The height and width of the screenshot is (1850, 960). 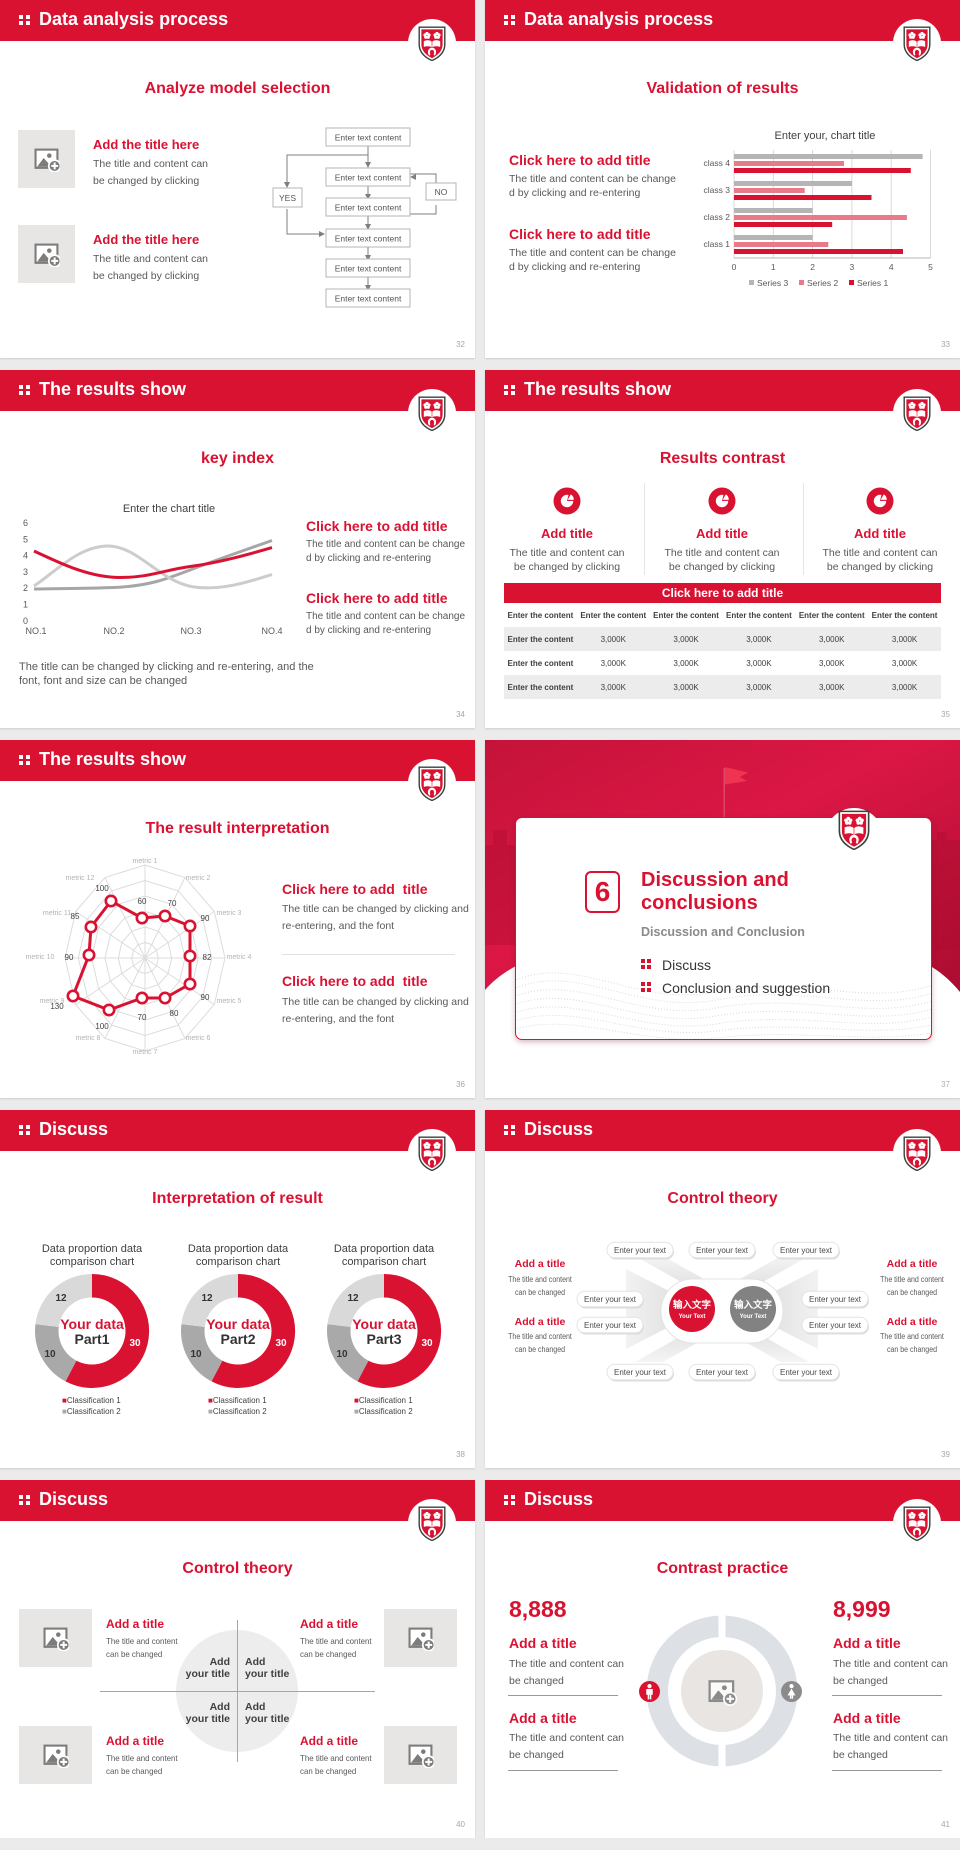 I want to click on svg-text: class 4, so click(x=717, y=163).